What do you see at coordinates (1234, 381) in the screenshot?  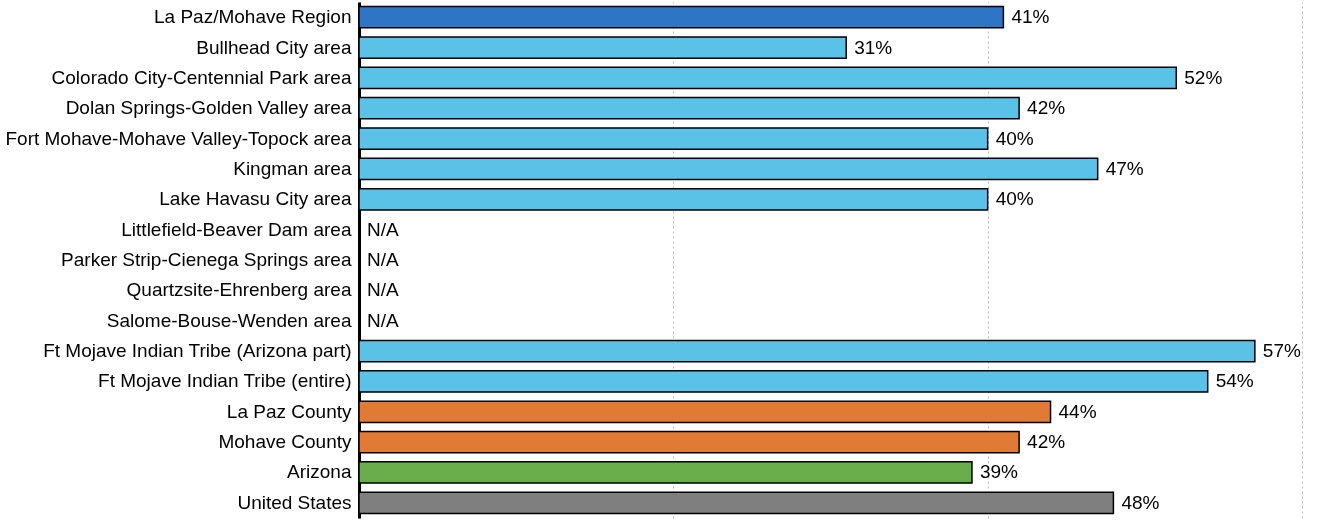 I see `data-label: 54%` at bounding box center [1234, 381].